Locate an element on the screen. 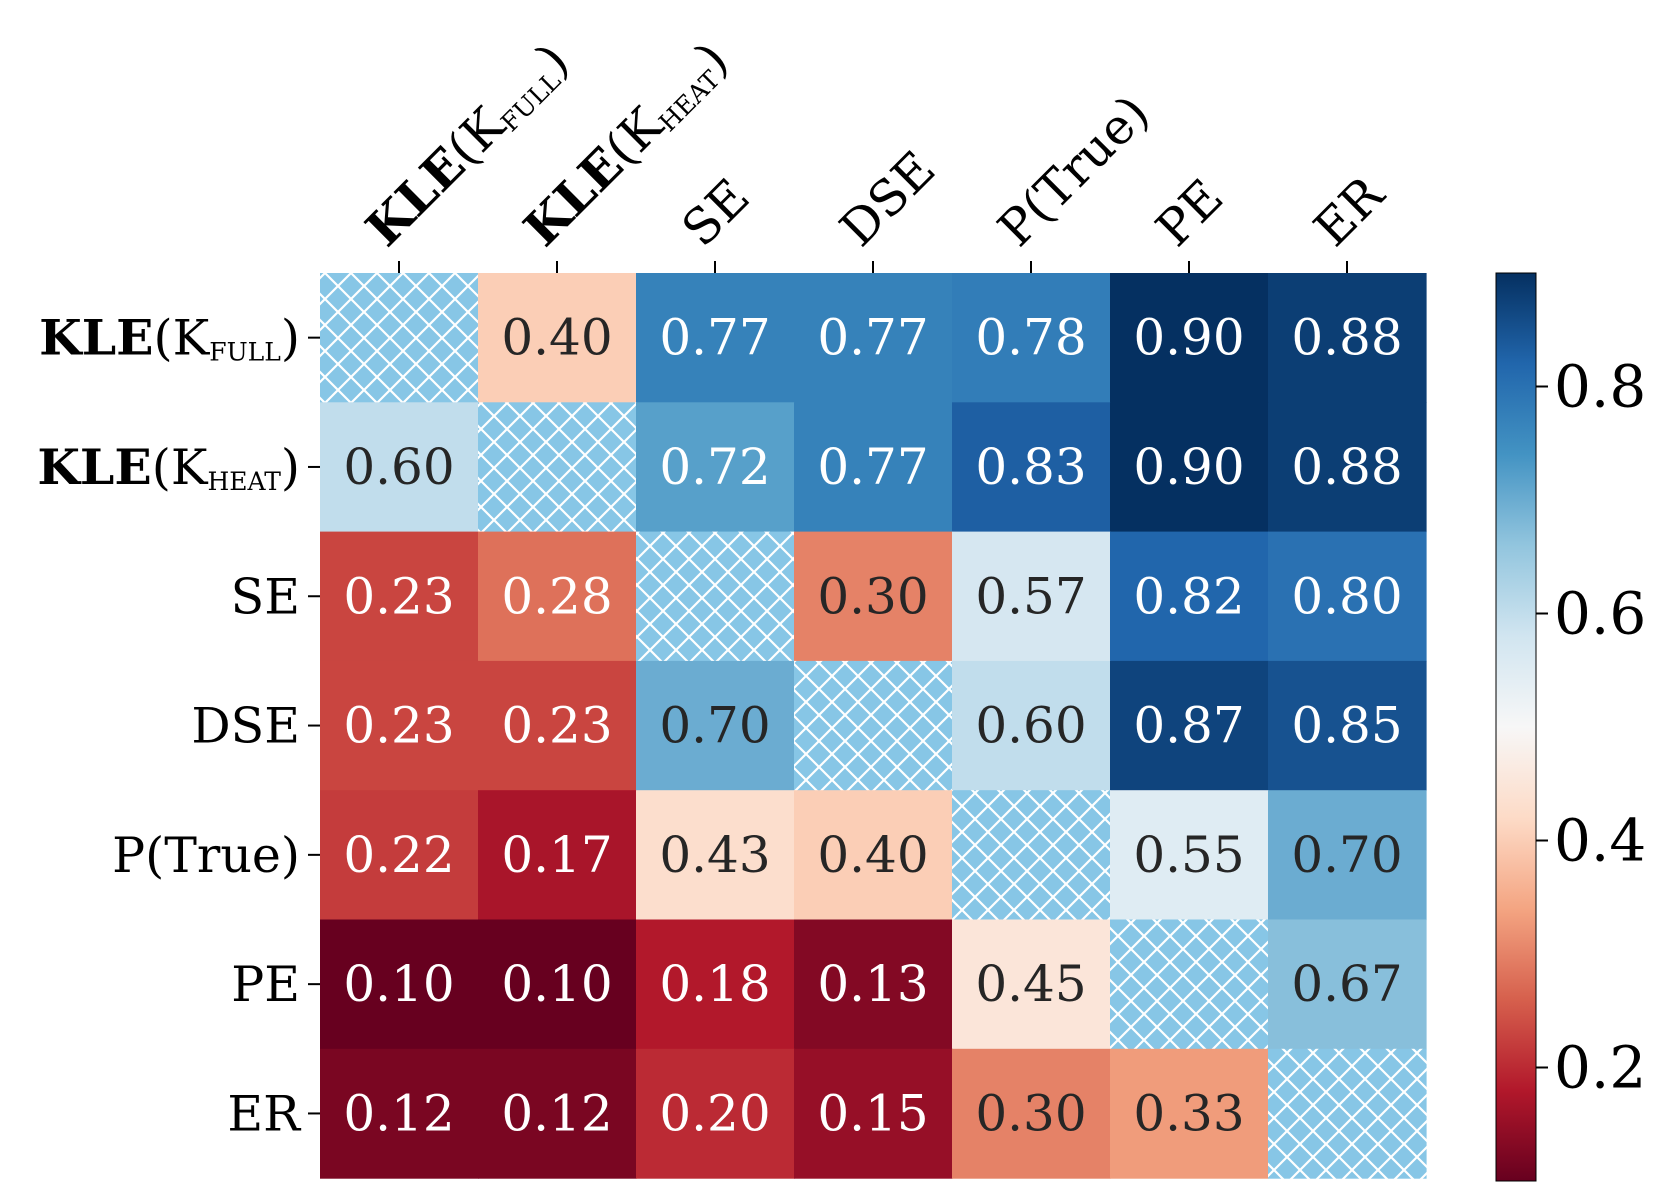 This screenshot has width=1660, height=1193. heatmap-value-label-6-5: 0.33 is located at coordinates (1188, 1113).